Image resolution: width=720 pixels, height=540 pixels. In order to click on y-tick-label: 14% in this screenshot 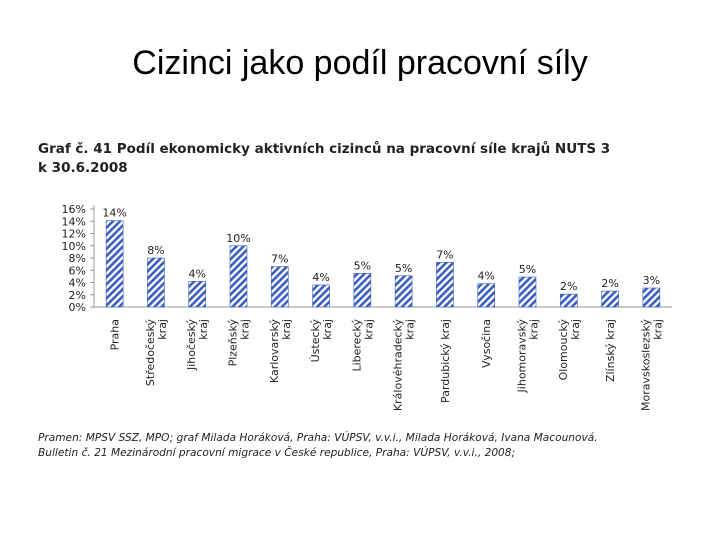, I will do `click(74, 221)`.